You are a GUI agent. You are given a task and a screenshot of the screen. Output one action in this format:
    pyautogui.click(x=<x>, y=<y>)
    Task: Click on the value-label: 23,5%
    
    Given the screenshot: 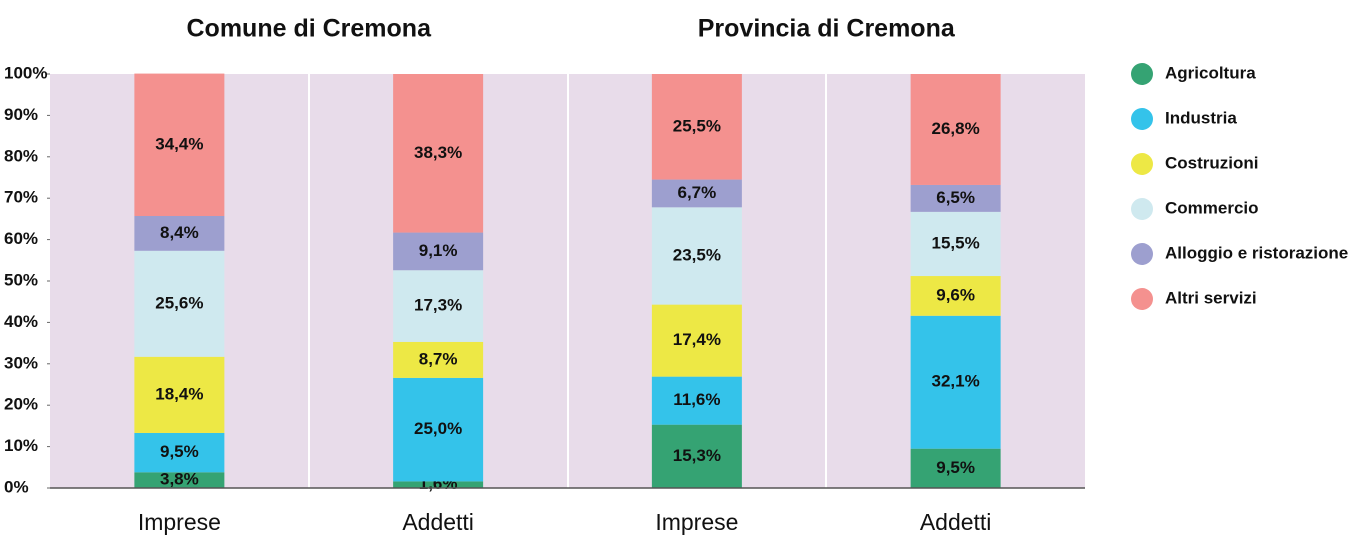 What is the action you would take?
    pyautogui.click(x=697, y=254)
    